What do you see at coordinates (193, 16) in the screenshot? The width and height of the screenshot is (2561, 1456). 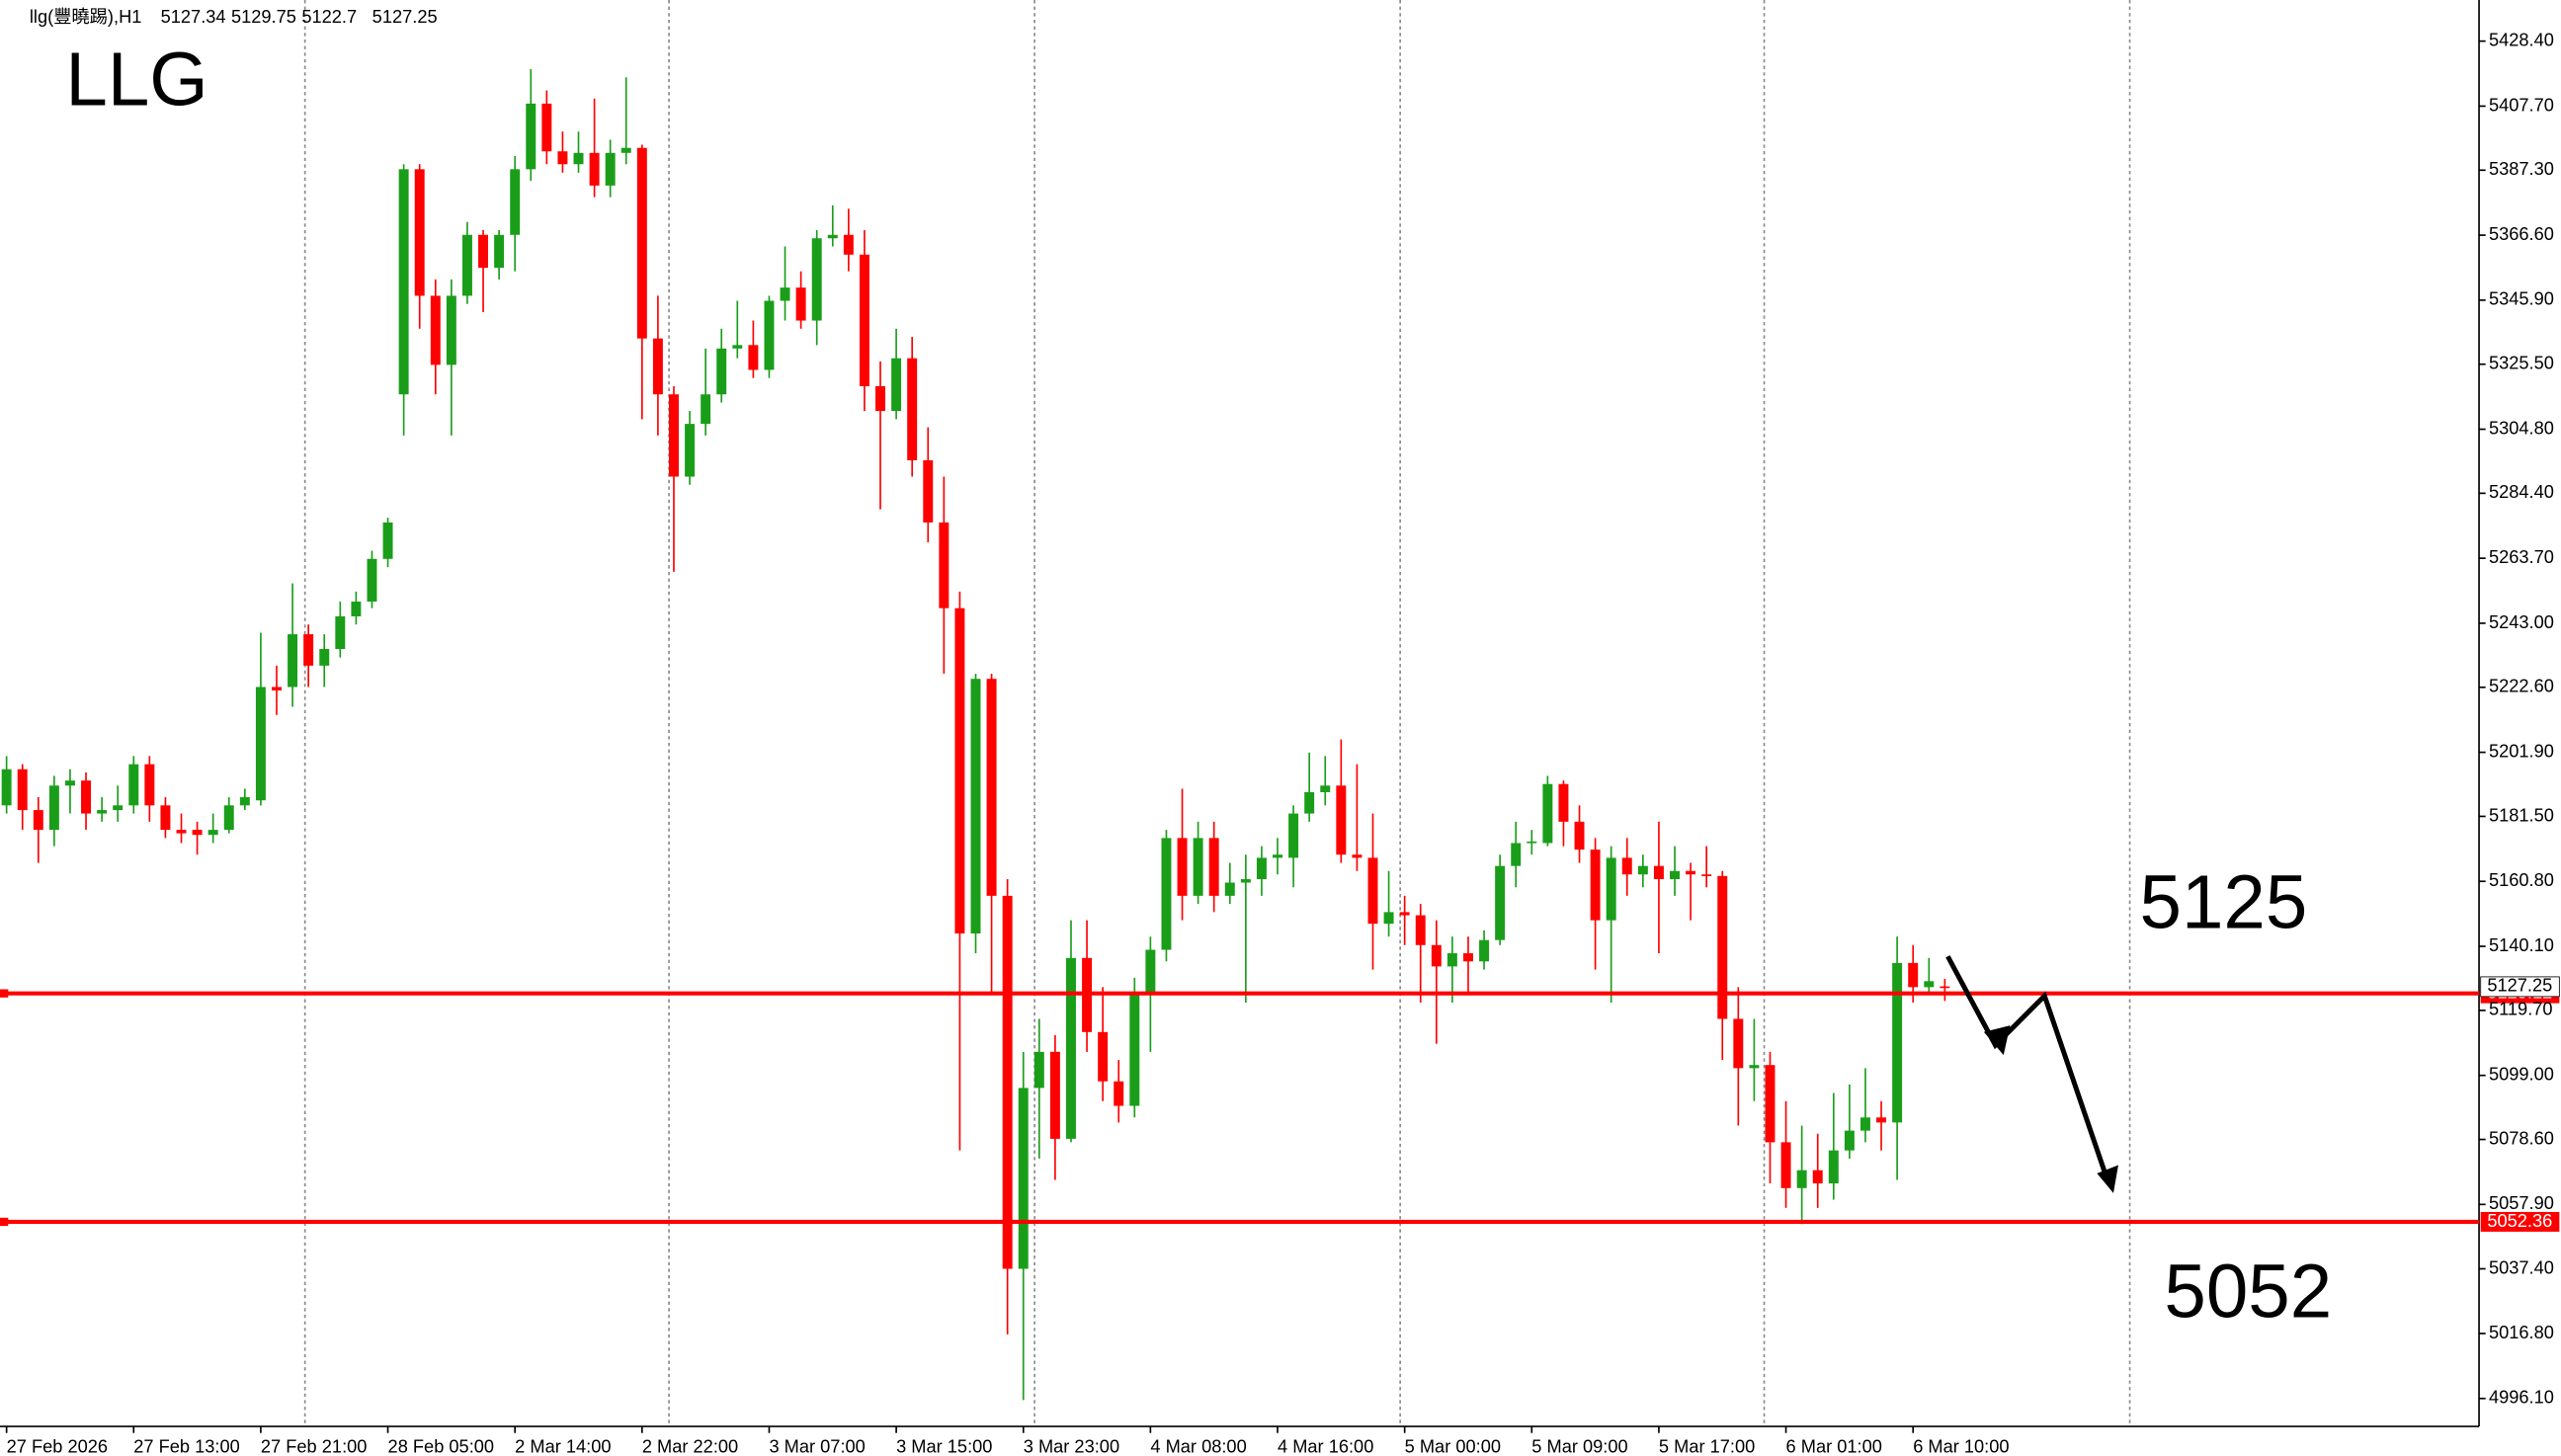 I see `header-open: 5127.34` at bounding box center [193, 16].